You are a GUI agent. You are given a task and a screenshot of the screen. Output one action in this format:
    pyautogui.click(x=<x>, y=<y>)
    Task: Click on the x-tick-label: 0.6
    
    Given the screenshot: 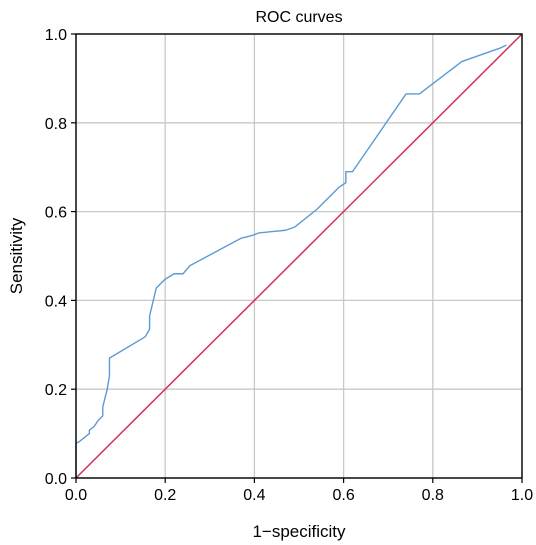 What is the action you would take?
    pyautogui.click(x=343, y=495)
    